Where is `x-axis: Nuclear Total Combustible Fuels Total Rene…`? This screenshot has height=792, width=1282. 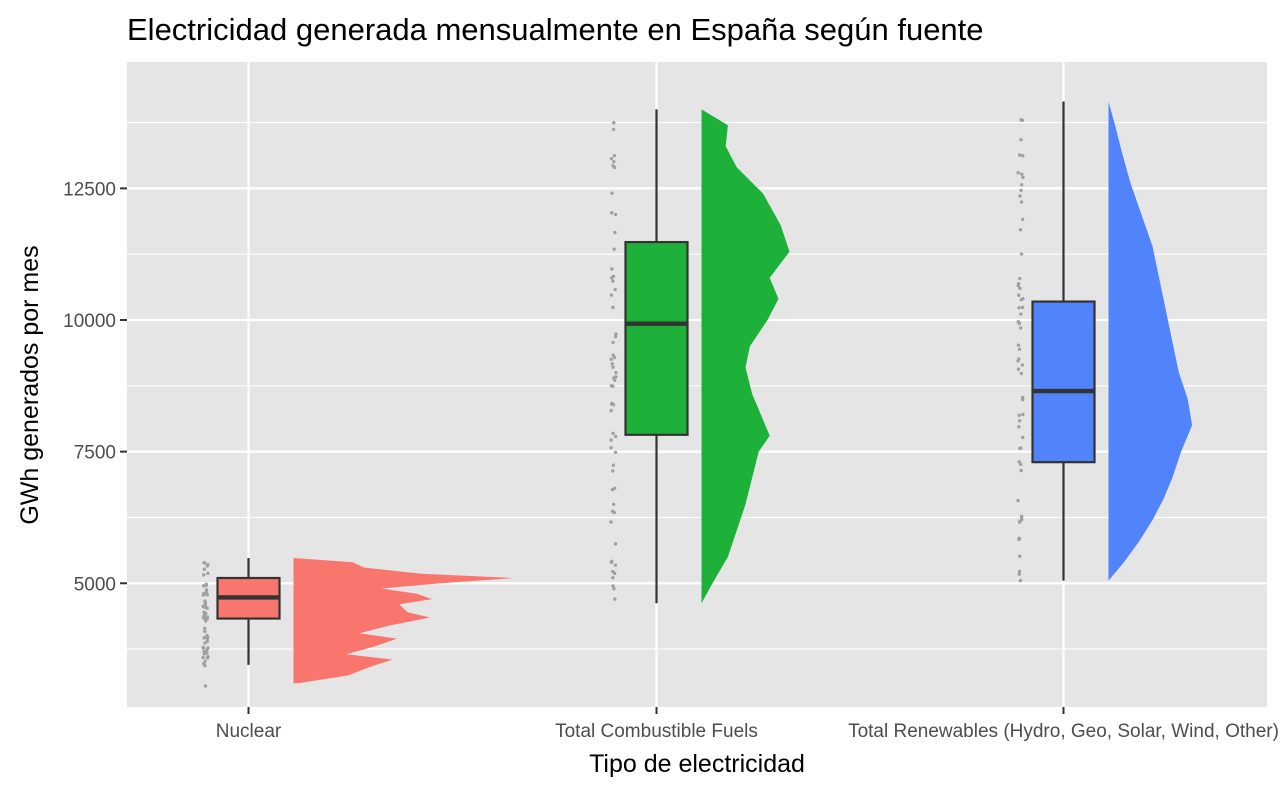 x-axis: Nuclear Total Combustible Fuels Total Rene… is located at coordinates (747, 724).